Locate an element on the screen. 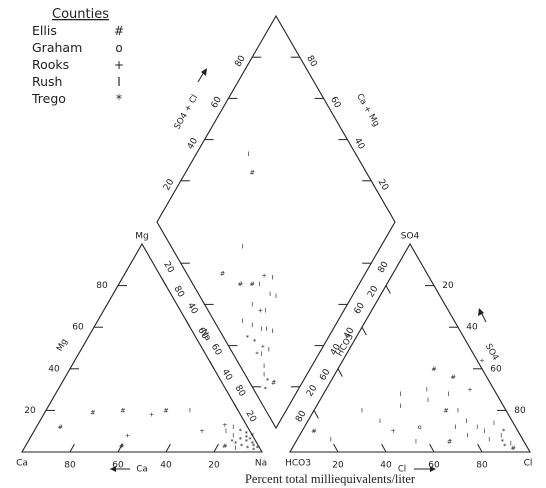 Image resolution: width=546 pixels, height=488 pixels. cation-right-corner-label: Na is located at coordinates (261, 464).